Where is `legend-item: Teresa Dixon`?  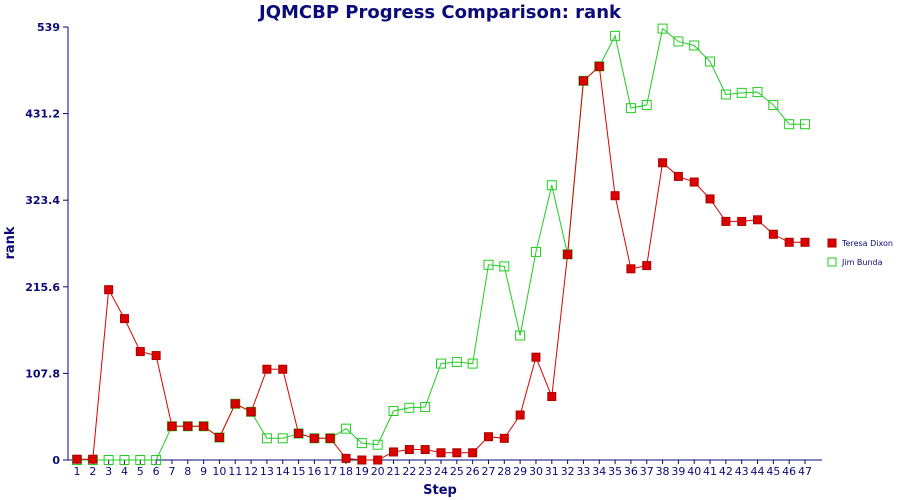
legend-item: Teresa Dixon is located at coordinates (860, 243).